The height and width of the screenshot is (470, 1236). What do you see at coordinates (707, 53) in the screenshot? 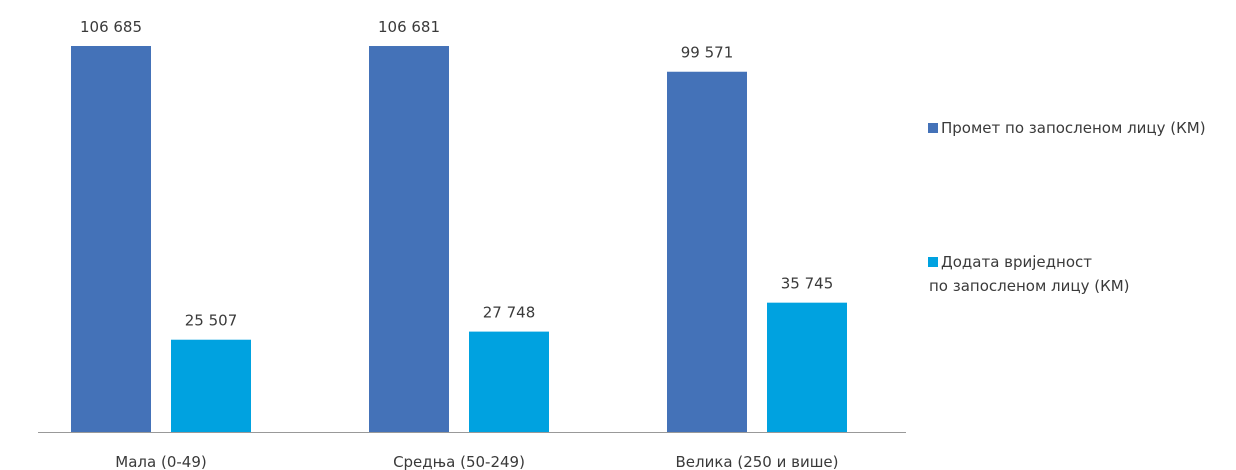
I see `data-label: 99 571` at bounding box center [707, 53].